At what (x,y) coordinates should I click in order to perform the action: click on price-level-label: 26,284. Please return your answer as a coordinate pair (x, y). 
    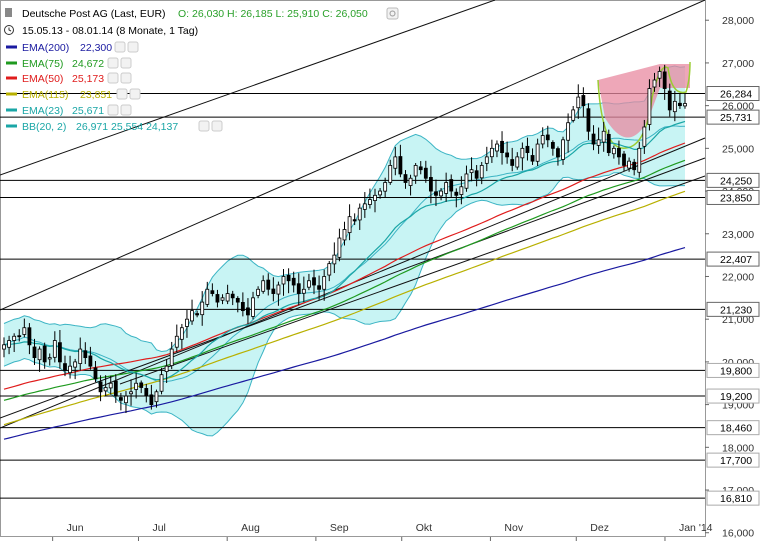
    Looking at the image, I should click on (736, 95).